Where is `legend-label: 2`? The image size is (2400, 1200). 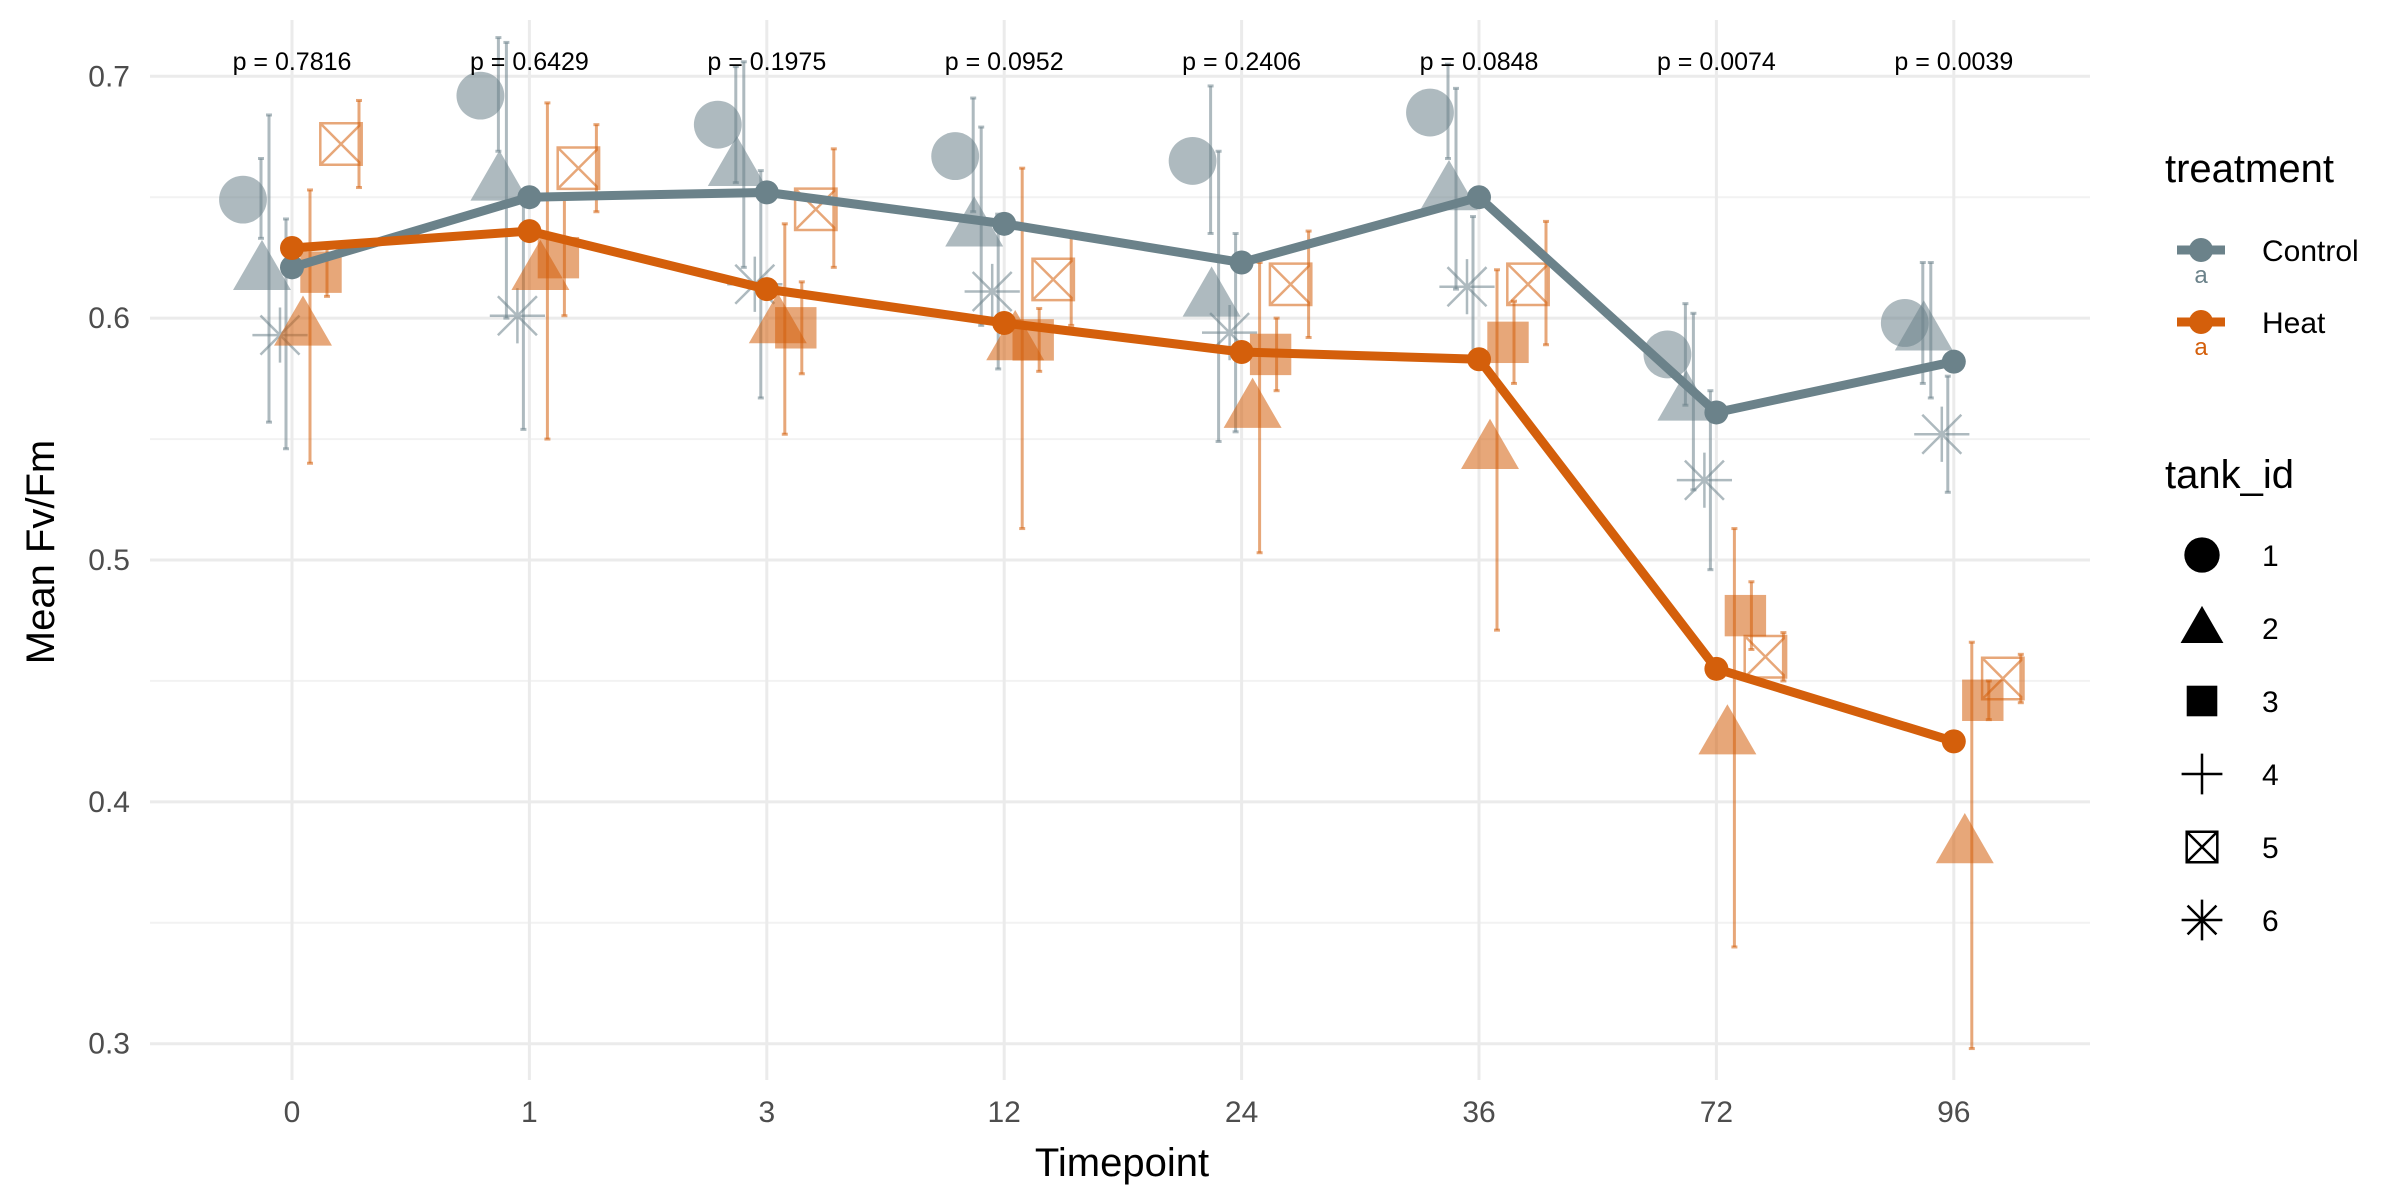 legend-label: 2 is located at coordinates (2270, 629).